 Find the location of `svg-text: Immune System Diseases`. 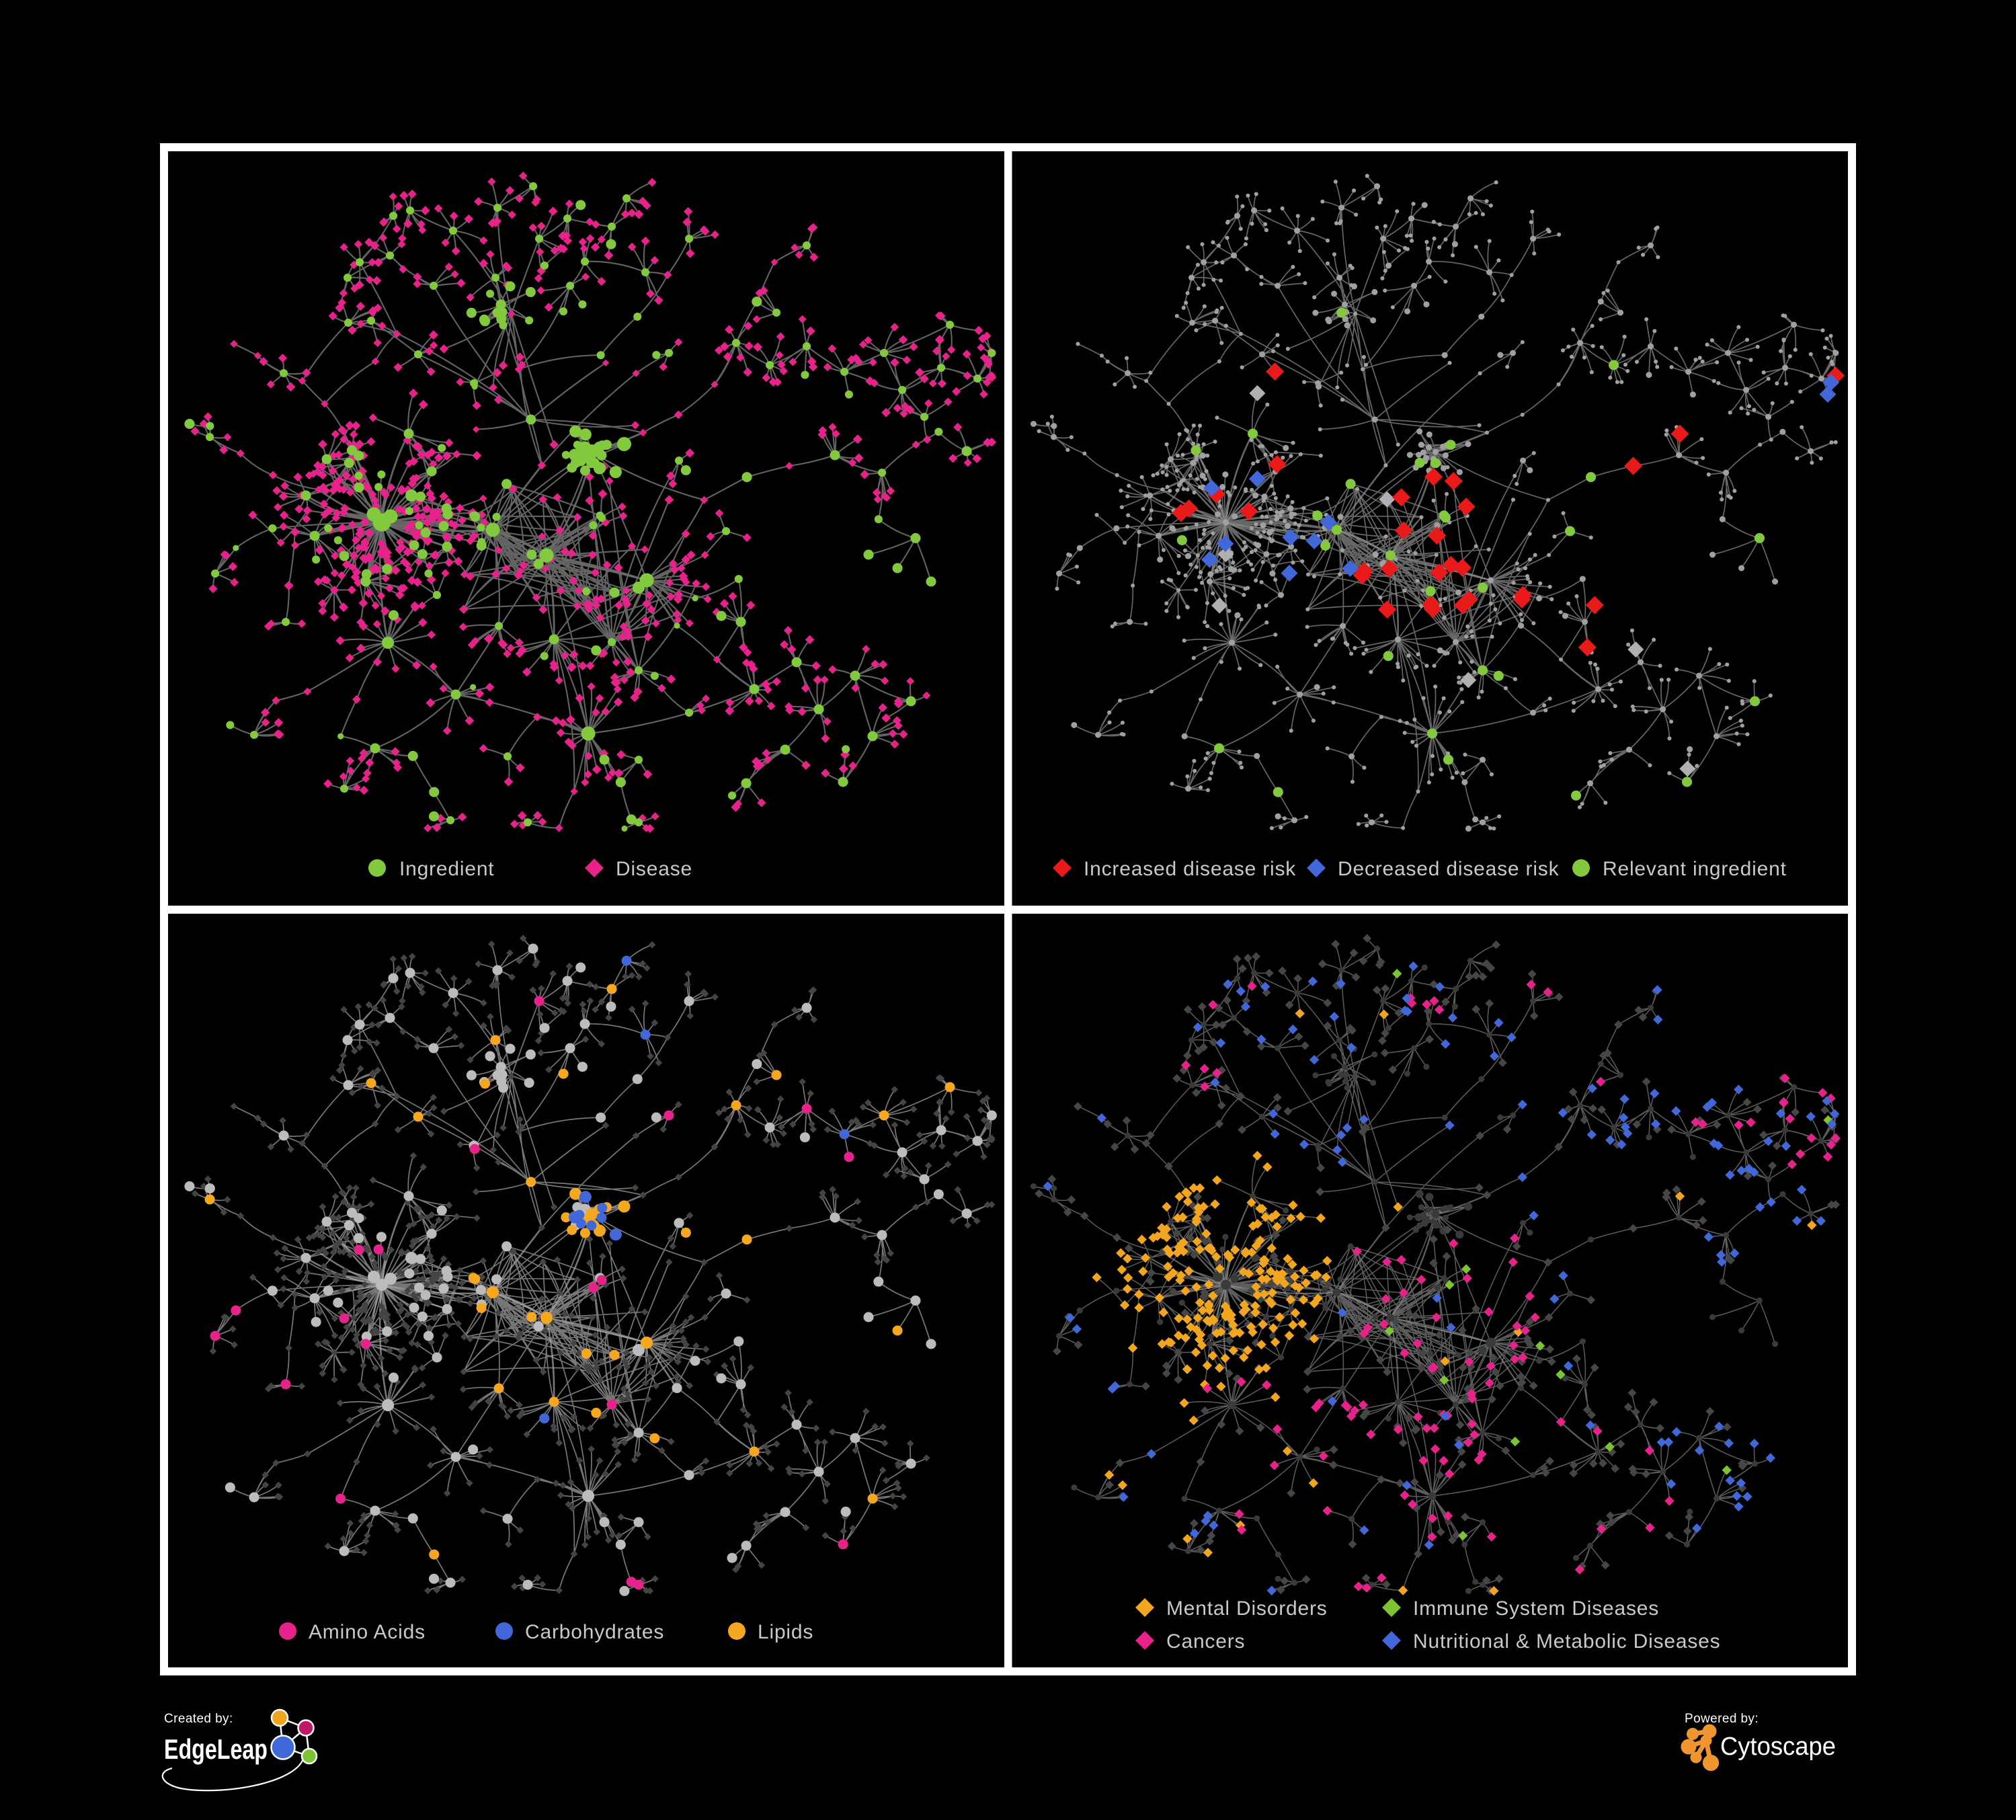

svg-text: Immune System Diseases is located at coordinates (1536, 1608).